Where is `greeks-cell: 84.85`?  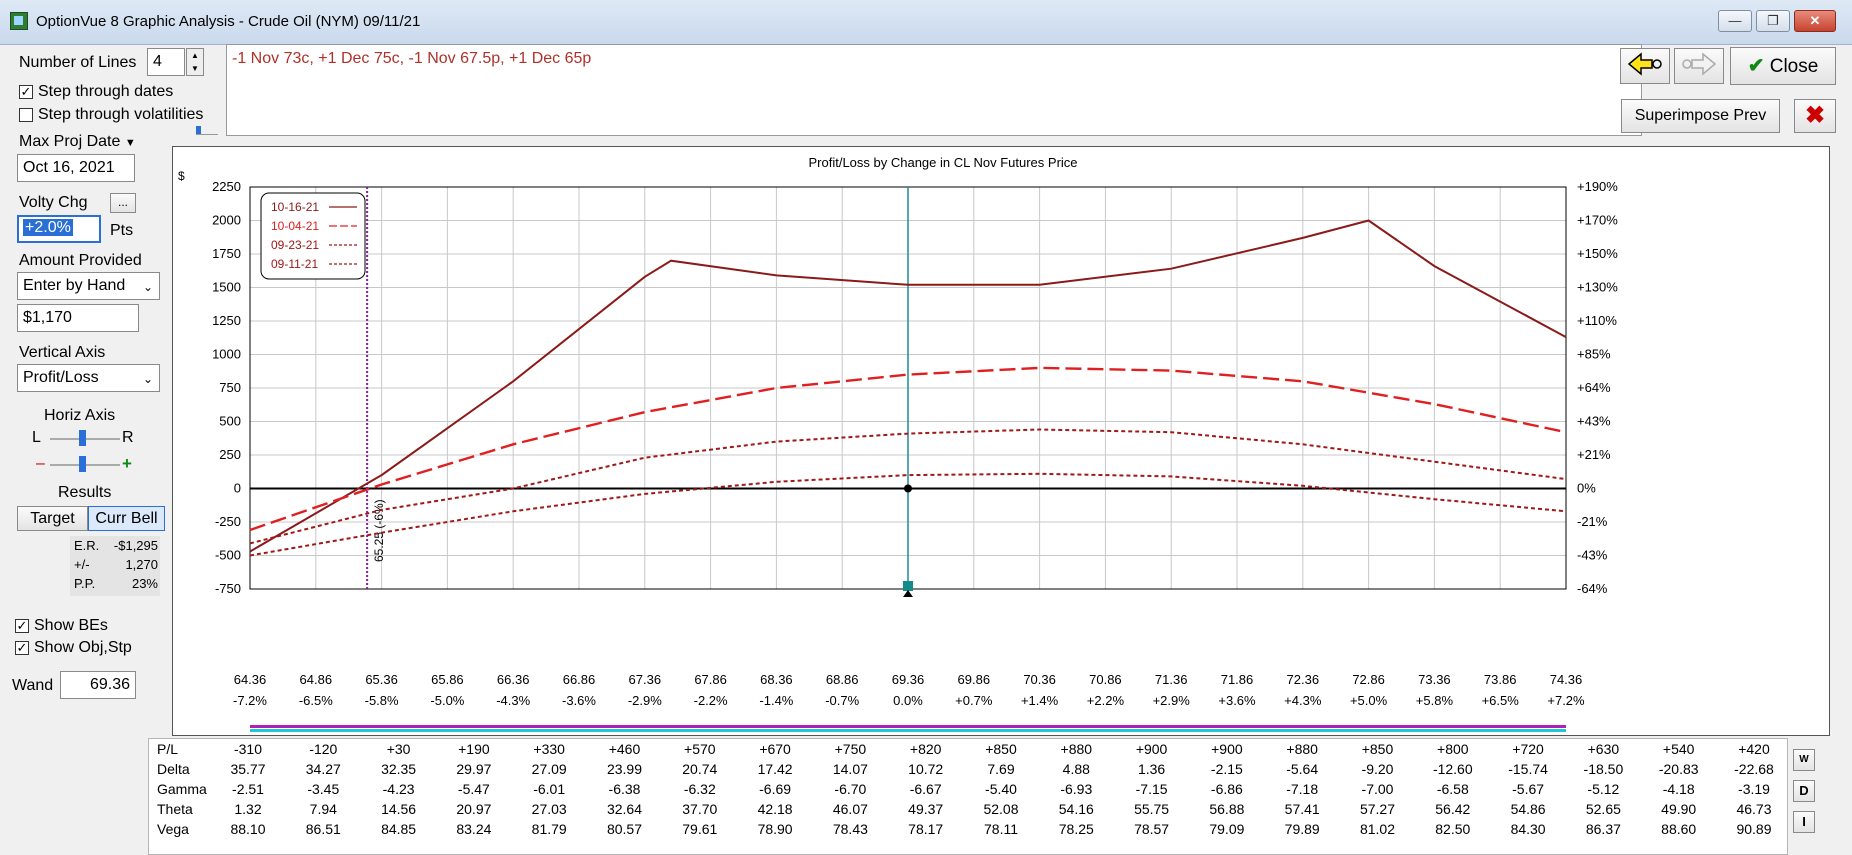
greeks-cell: 84.85 is located at coordinates (399, 829).